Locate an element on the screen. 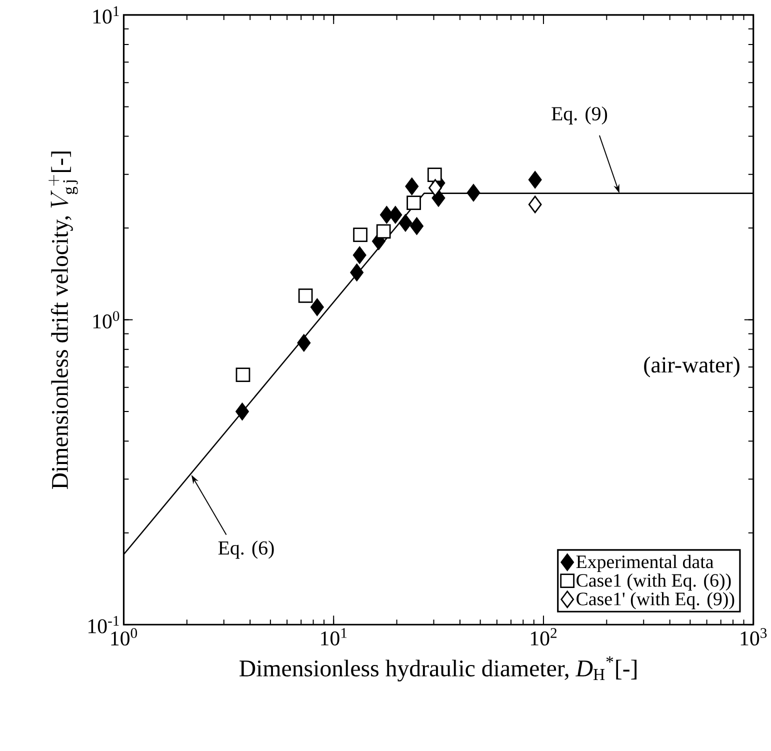 Image resolution: width=771 pixels, height=751 pixels. x-tick-label: 10$^{2}$ is located at coordinates (543, 637).